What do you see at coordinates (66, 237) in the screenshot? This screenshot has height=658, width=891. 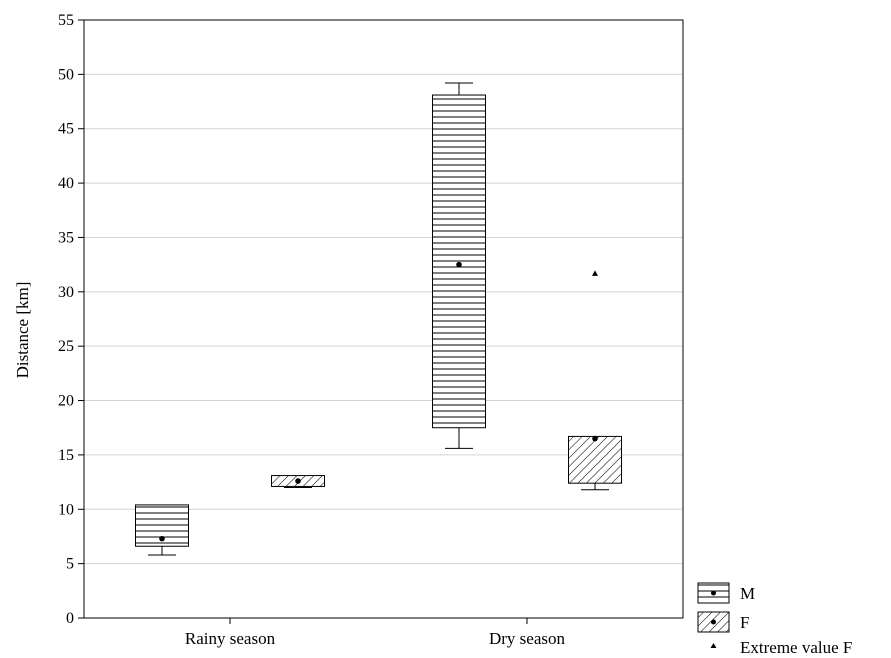 I see `y-tick-label: 35` at bounding box center [66, 237].